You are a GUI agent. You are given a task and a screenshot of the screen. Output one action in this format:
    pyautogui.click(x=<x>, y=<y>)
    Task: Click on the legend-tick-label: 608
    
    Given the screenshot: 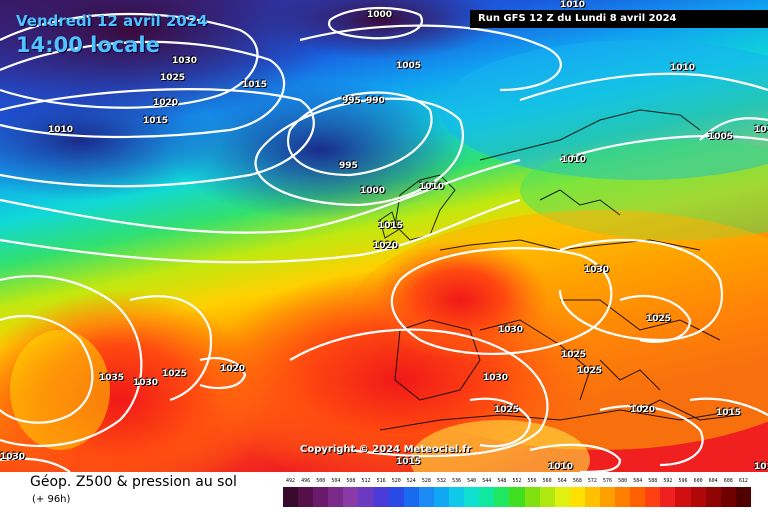 What is the action you would take?
    pyautogui.click(x=728, y=481)
    